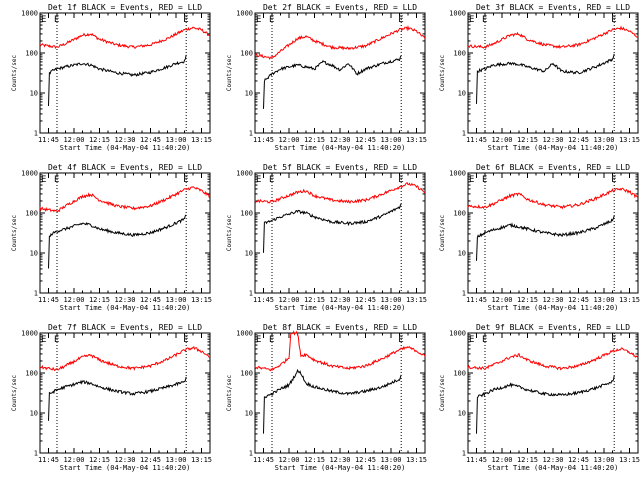  Describe the element at coordinates (553, 7) in the screenshot. I see `chart-title: Det 3f BLACK = Events, RED = LLD` at that location.